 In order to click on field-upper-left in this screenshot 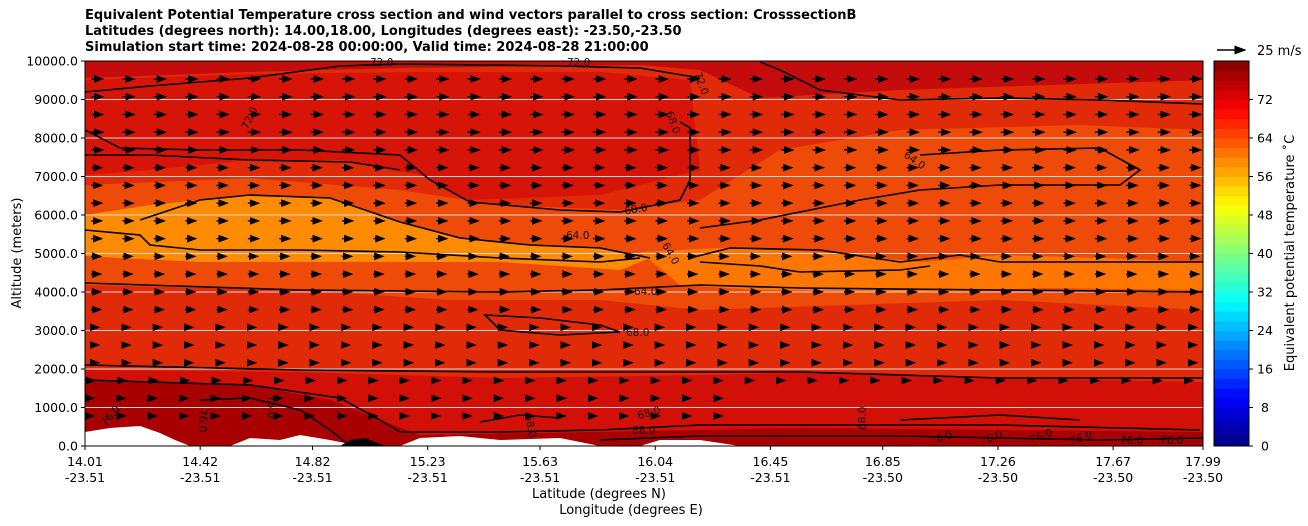, I will do `click(392, 136)`.